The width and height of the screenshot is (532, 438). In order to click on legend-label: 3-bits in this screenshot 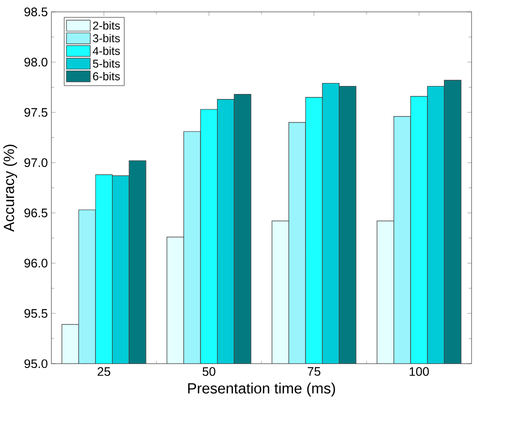, I will do `click(106, 38)`.